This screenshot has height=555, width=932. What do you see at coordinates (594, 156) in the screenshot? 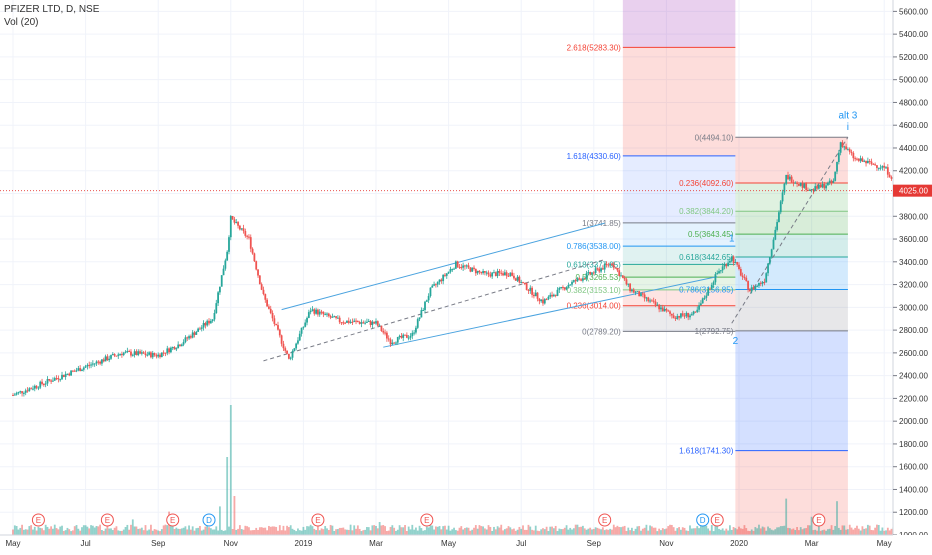
I see `fib-ext-label: 1.618(4330.60)` at bounding box center [594, 156].